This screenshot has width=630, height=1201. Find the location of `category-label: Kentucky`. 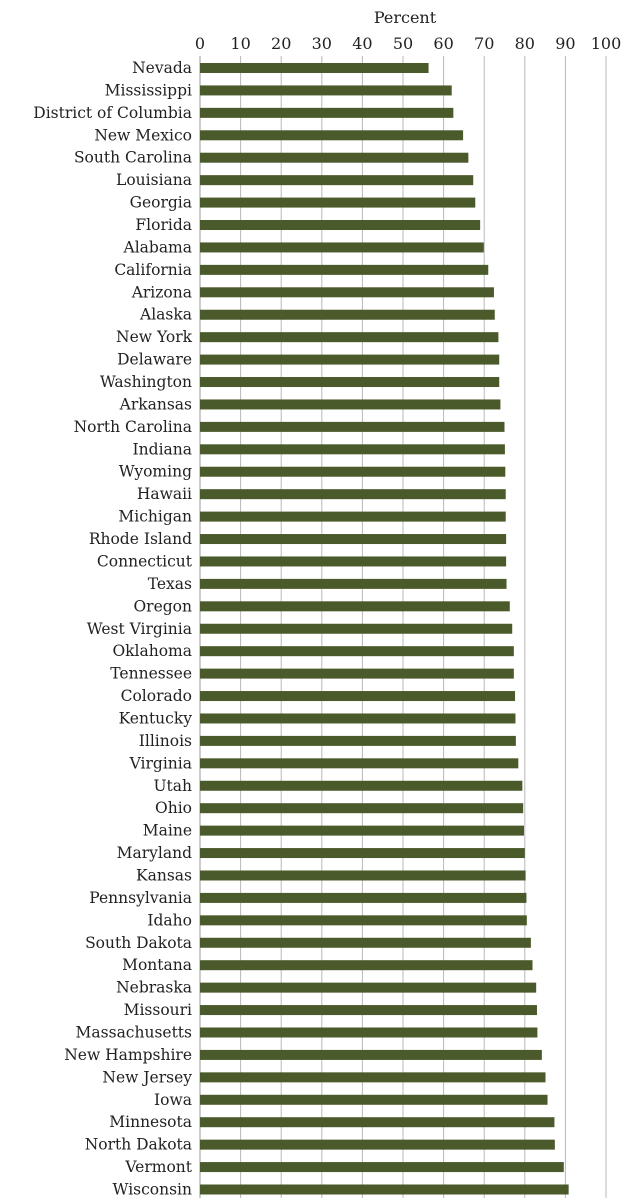

category-label: Kentucky is located at coordinates (156, 718).